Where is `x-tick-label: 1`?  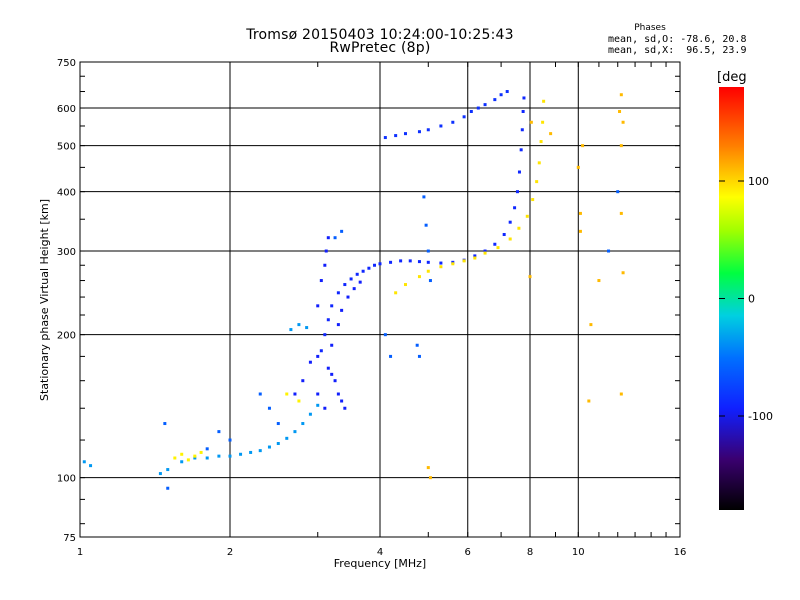
x-tick-label: 1 is located at coordinates (80, 552).